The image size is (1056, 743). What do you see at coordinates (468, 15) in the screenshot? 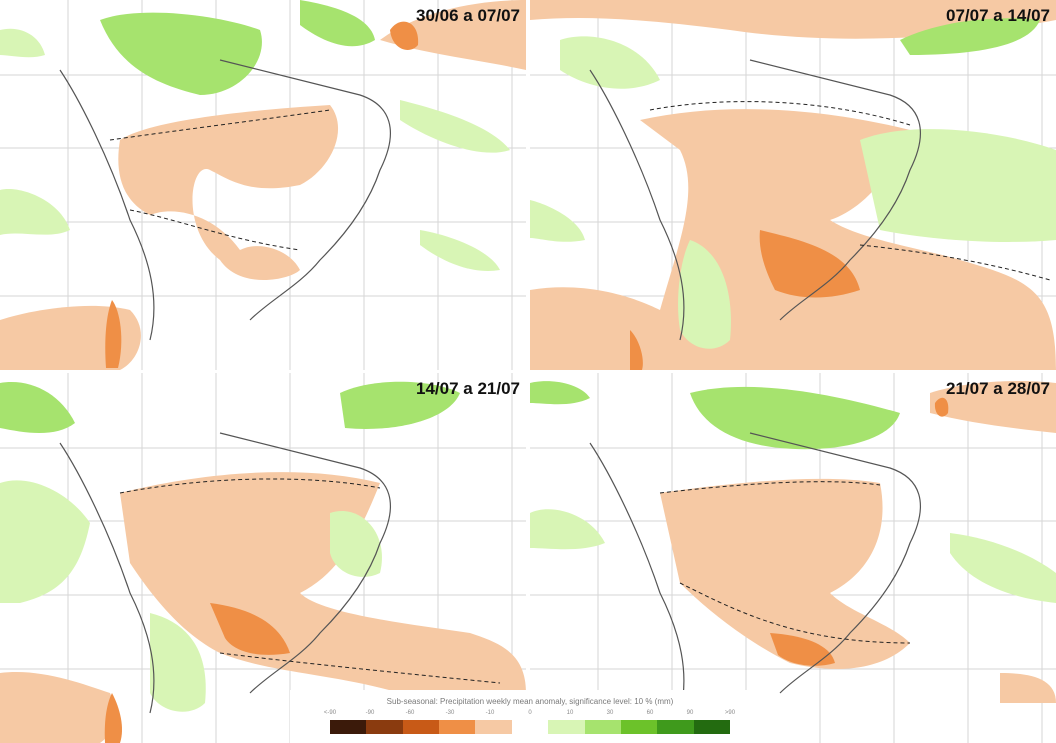
I see `panel-title: 30/06 a 07/07` at bounding box center [468, 15].